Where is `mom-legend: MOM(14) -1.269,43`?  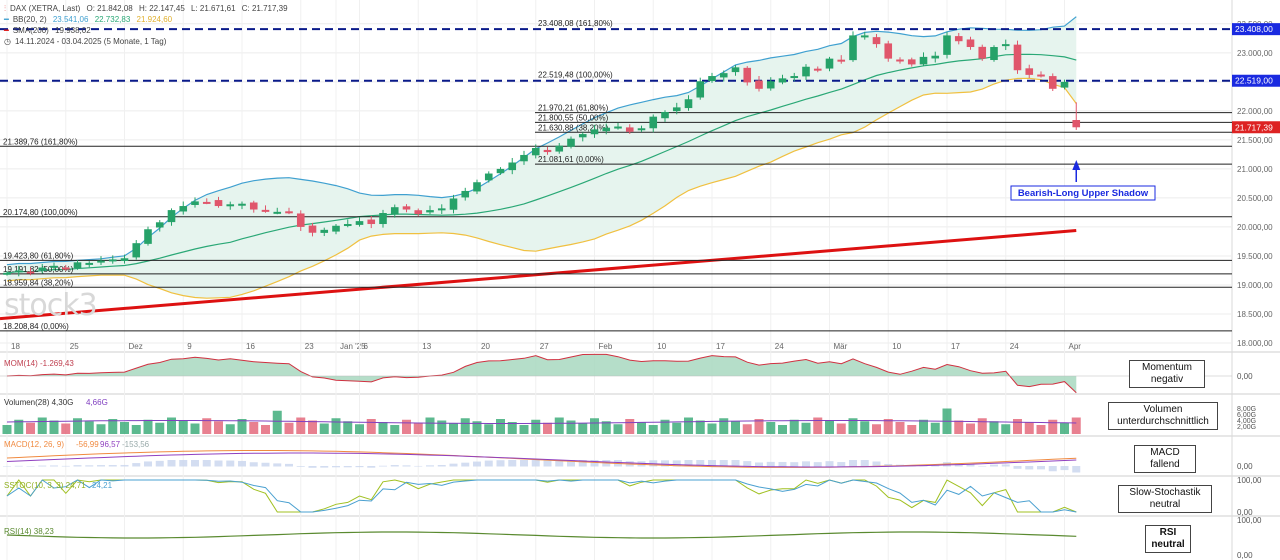
mom-legend: MOM(14) -1.269,43 is located at coordinates (39, 363).